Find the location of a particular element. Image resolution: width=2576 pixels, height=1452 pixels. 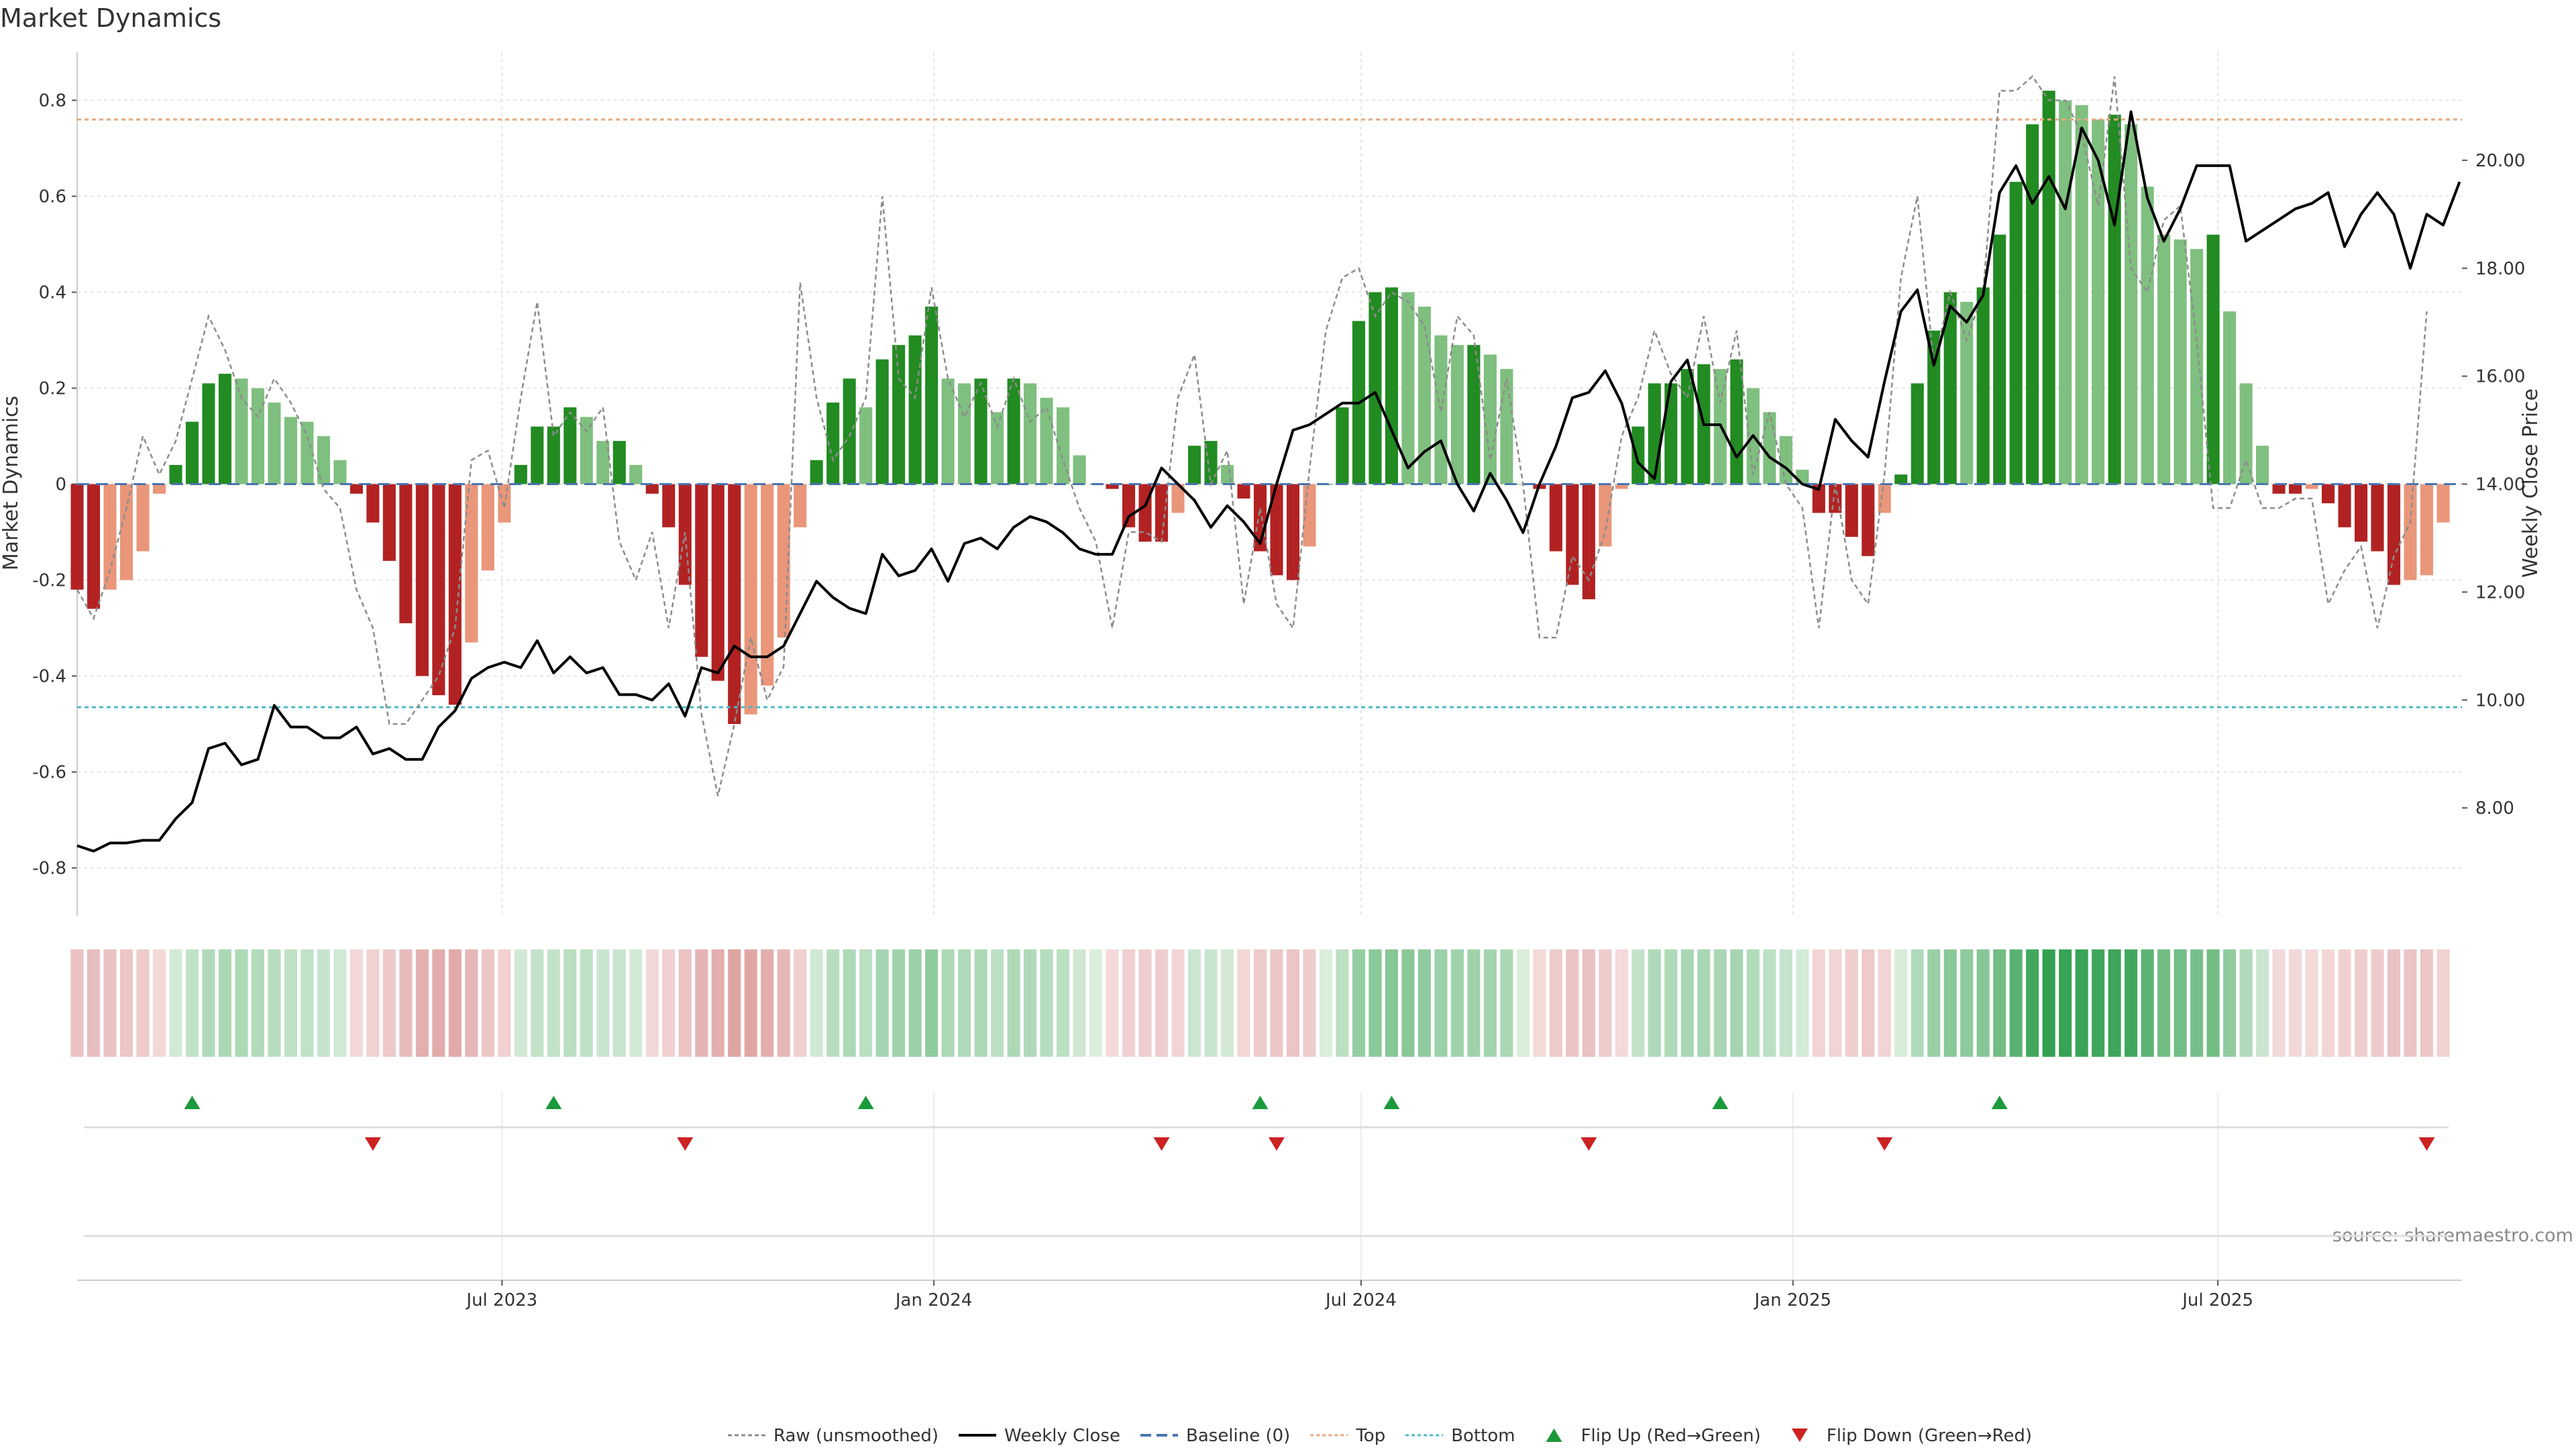

legend-item-flipup: Flip Up (Red→Green) is located at coordinates (1653, 1436).